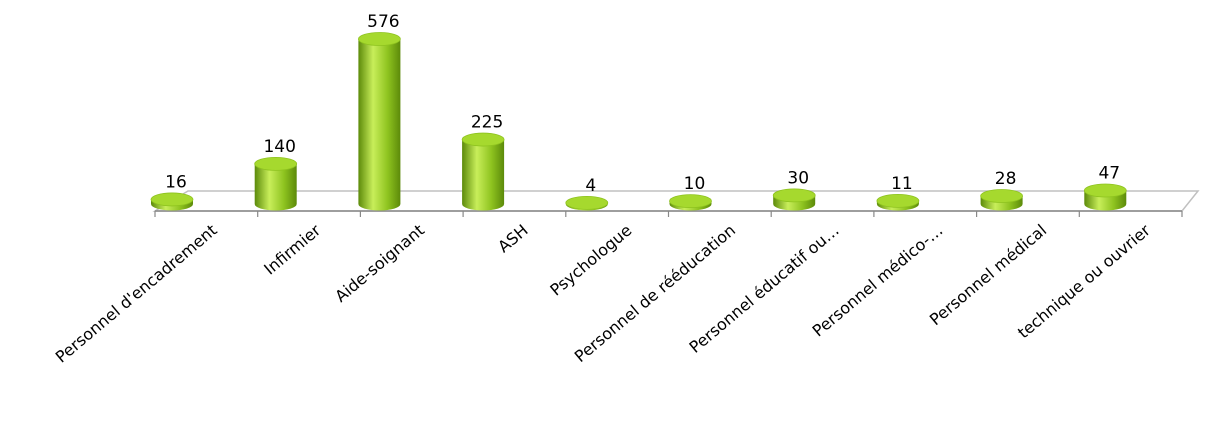 This screenshot has height=433, width=1205. What do you see at coordinates (487, 123) in the screenshot?
I see `data-label: 225` at bounding box center [487, 123].